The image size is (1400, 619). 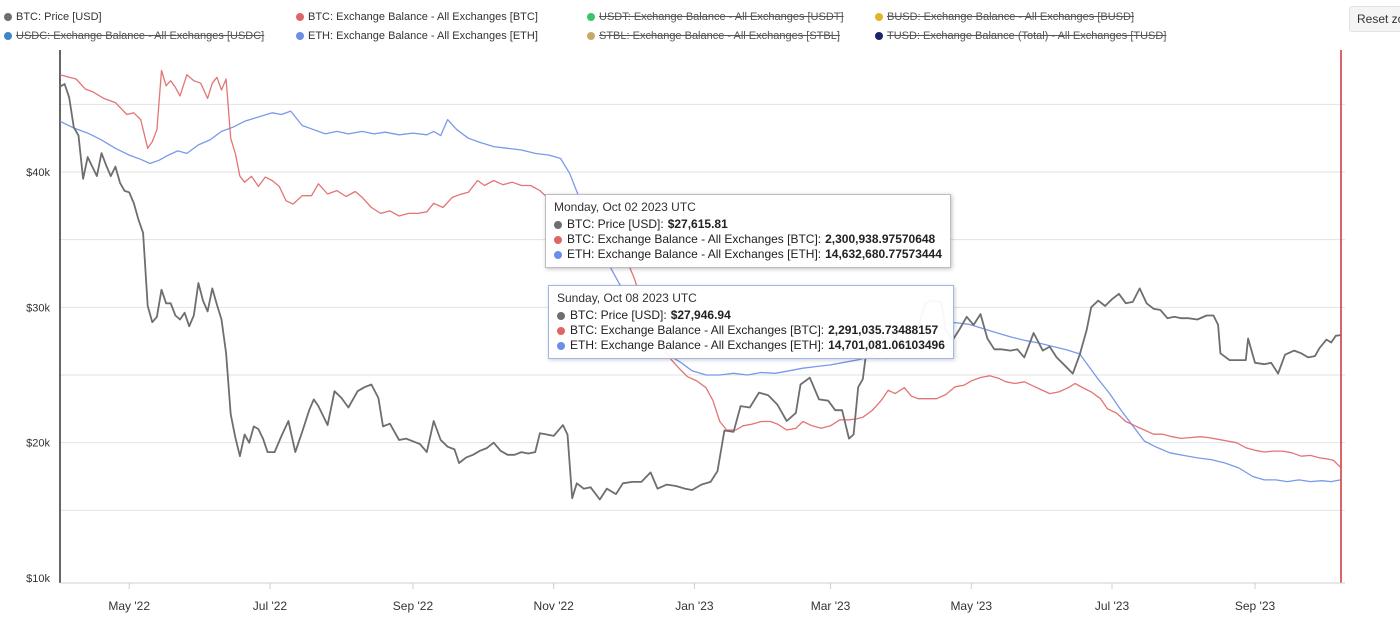 I want to click on legend-item: BTC: Price [USD], so click(x=53, y=17).